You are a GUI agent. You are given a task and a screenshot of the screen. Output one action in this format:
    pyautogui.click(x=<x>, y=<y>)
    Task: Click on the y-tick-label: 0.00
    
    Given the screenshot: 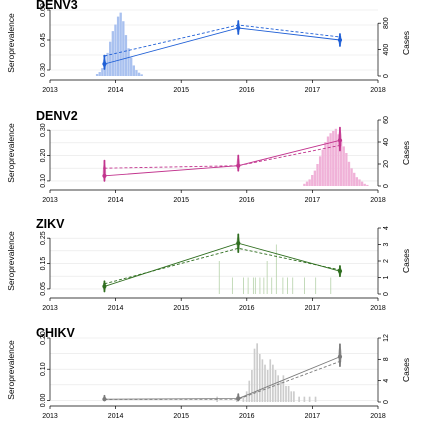 What is the action you would take?
    pyautogui.click(x=43, y=401)
    